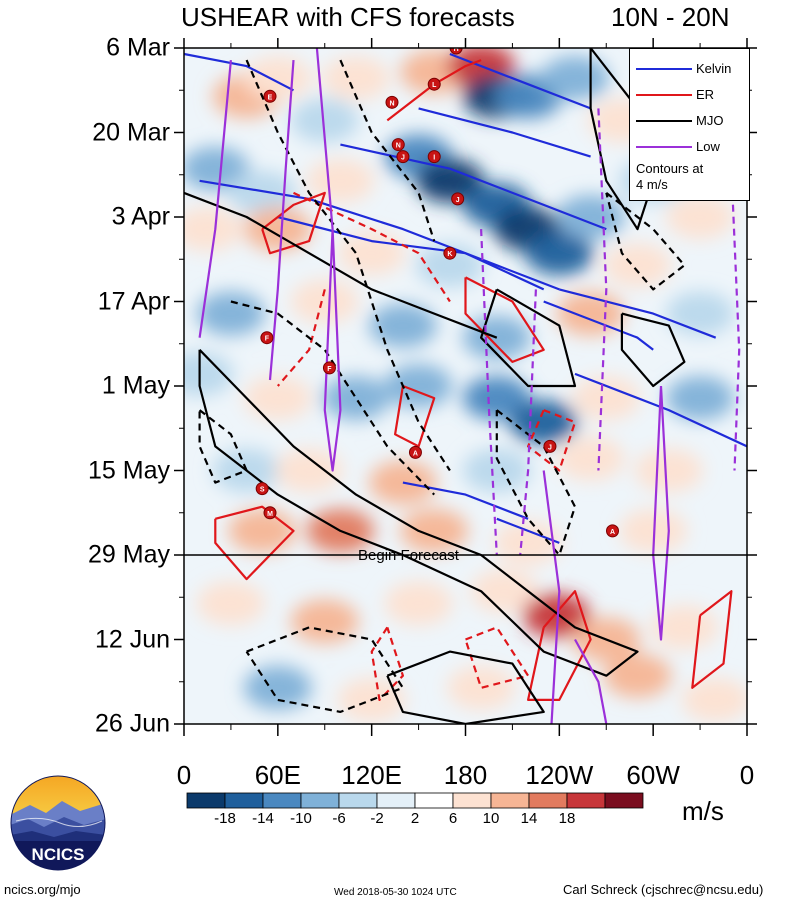 This screenshot has height=907, width=809. I want to click on colorbar-tick-label: -6, so click(339, 818).